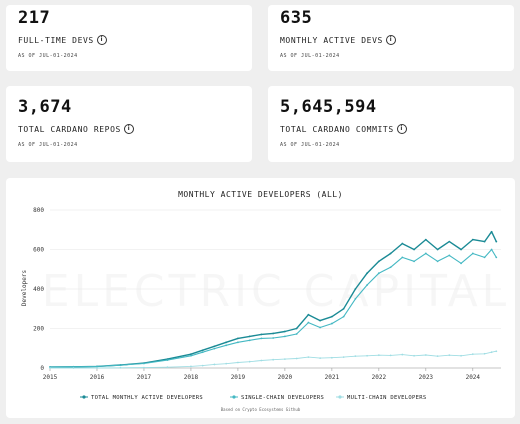 This screenshot has height=424, width=520. I want to click on y-tick-label: 800, so click(38, 210).